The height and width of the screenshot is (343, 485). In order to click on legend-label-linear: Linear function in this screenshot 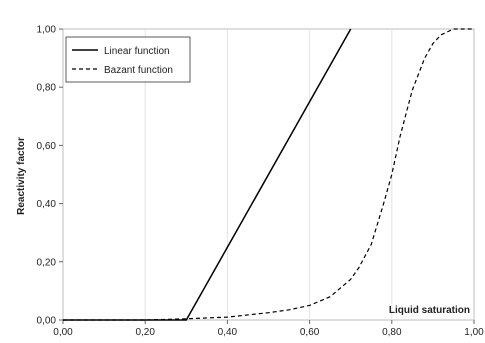, I will do `click(137, 51)`.